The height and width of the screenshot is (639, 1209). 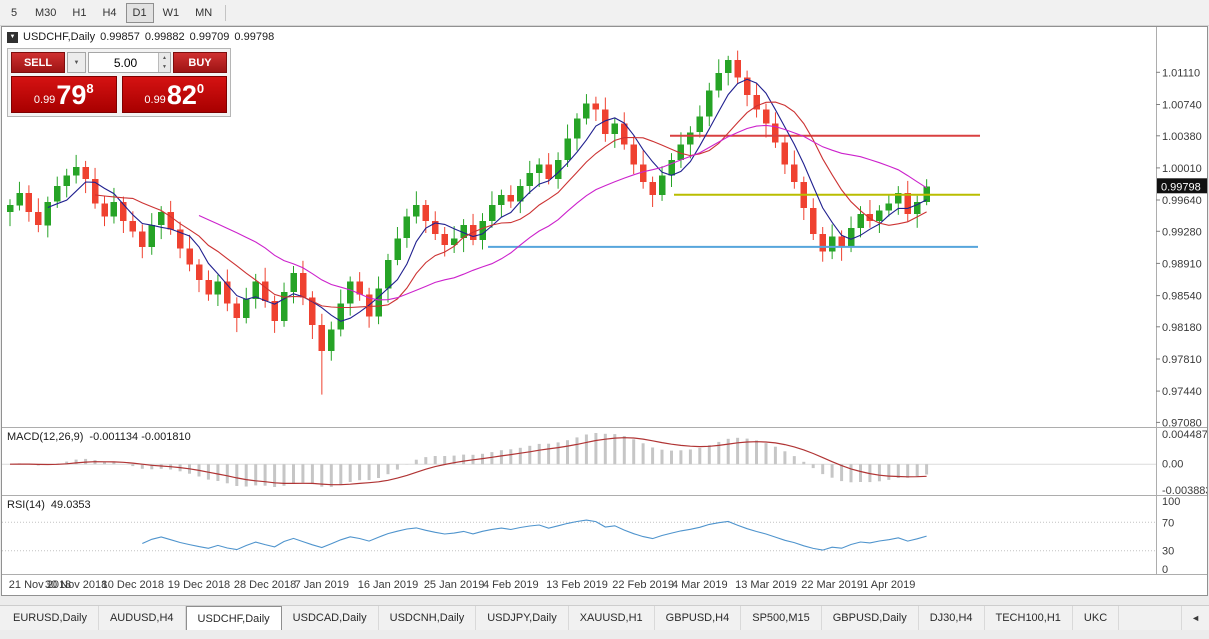 I want to click on scale-tick-label: 0.99640, so click(x=1182, y=201).